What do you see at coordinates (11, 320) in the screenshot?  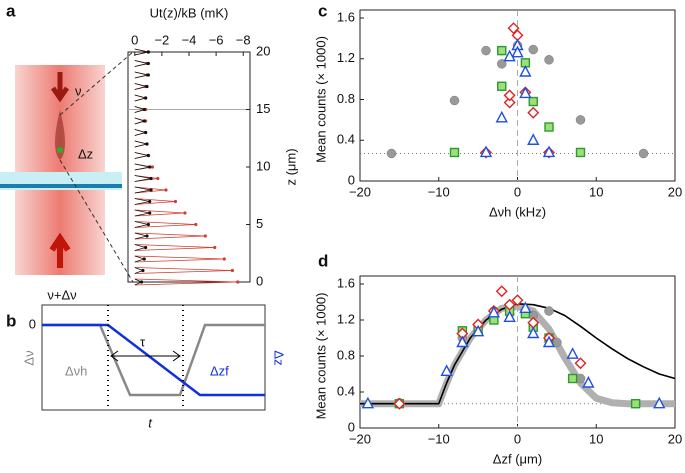 I see `panel-label: b` at bounding box center [11, 320].